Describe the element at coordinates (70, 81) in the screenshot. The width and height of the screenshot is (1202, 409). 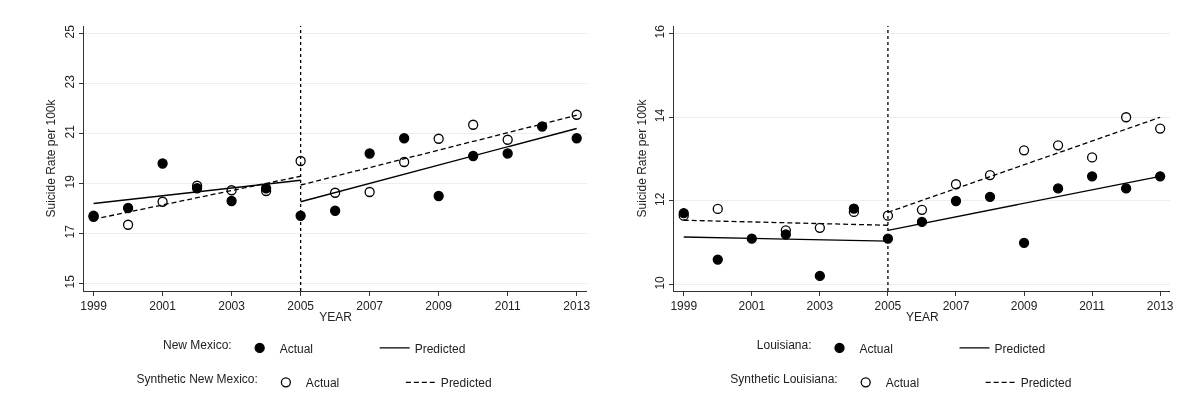
I see `y-tick-label: 23` at that location.